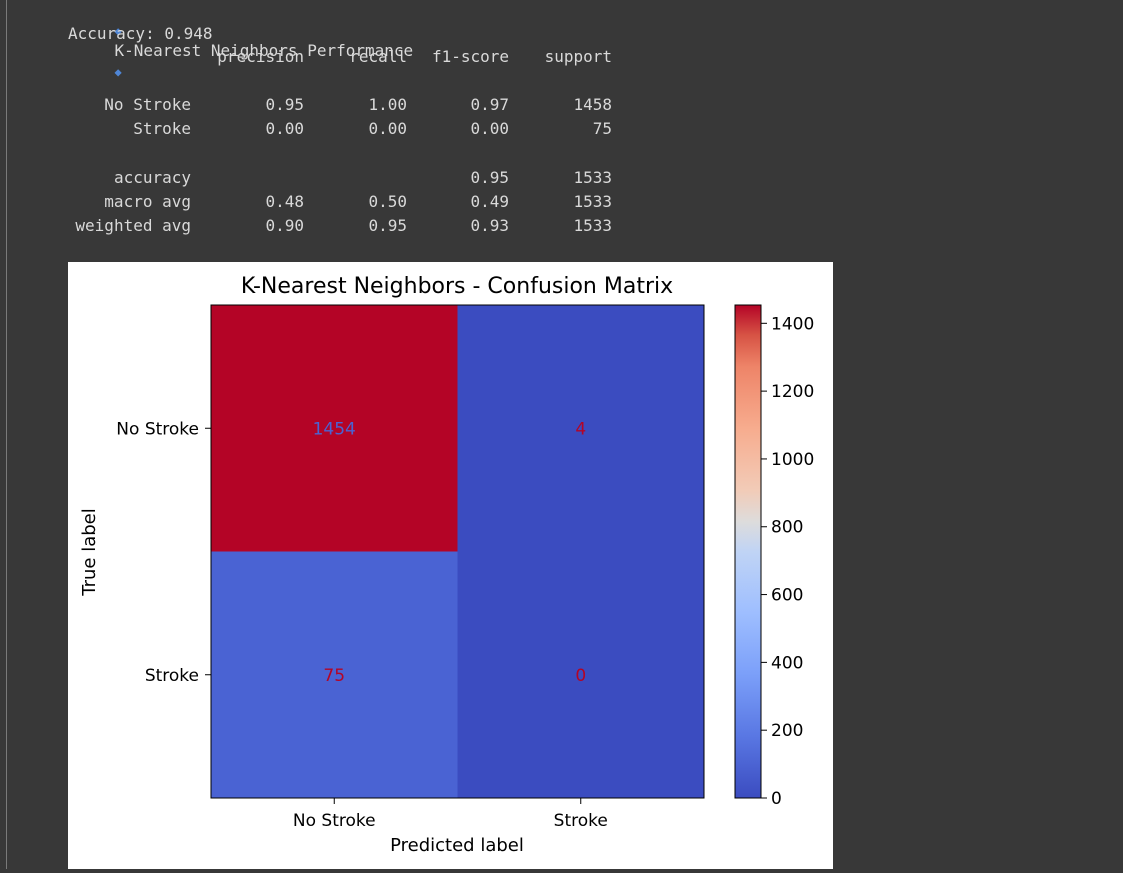 The image size is (1123, 873). What do you see at coordinates (592, 104) in the screenshot?
I see `report-cell: 1458` at bounding box center [592, 104].